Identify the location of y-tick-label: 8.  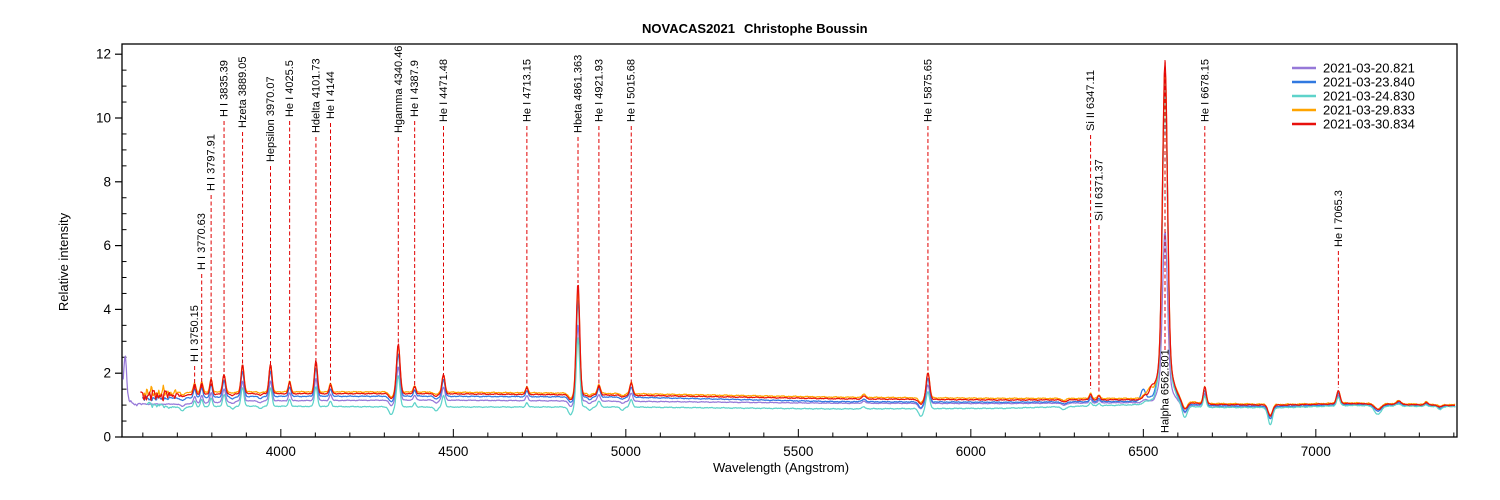
(107, 181).